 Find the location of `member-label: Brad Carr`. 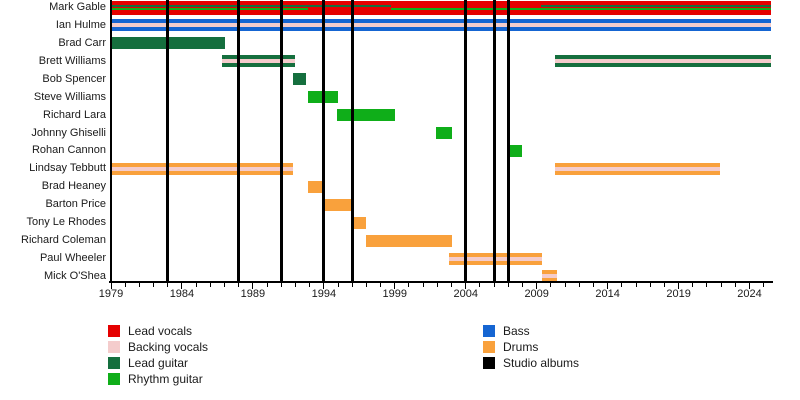

member-label: Brad Carr is located at coordinates (82, 42).